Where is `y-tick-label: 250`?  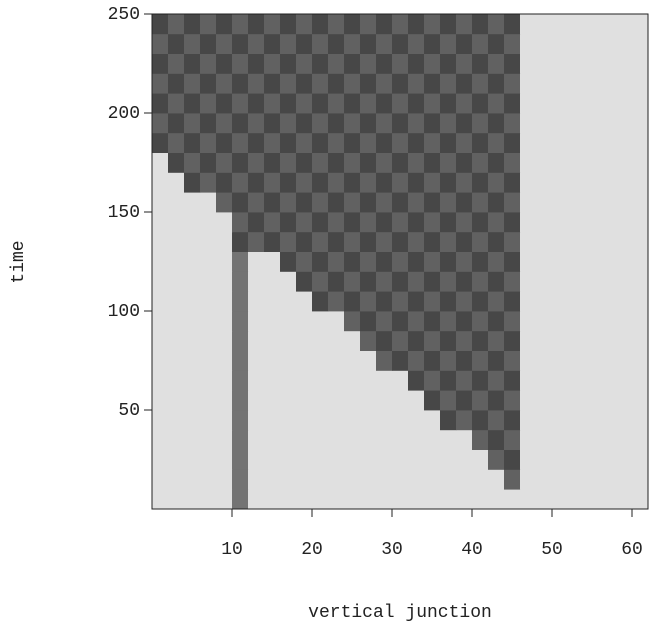 y-tick-label: 250 is located at coordinates (124, 15).